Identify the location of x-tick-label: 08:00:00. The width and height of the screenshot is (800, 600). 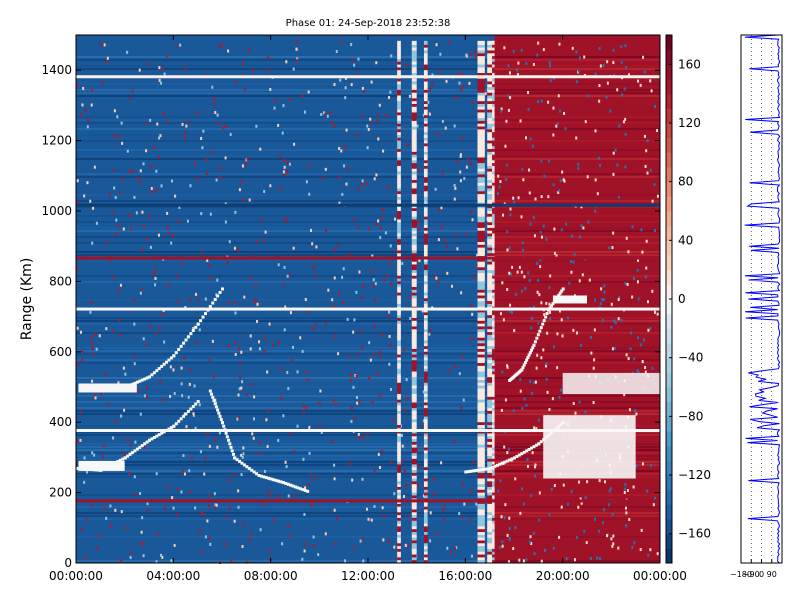
(271, 576).